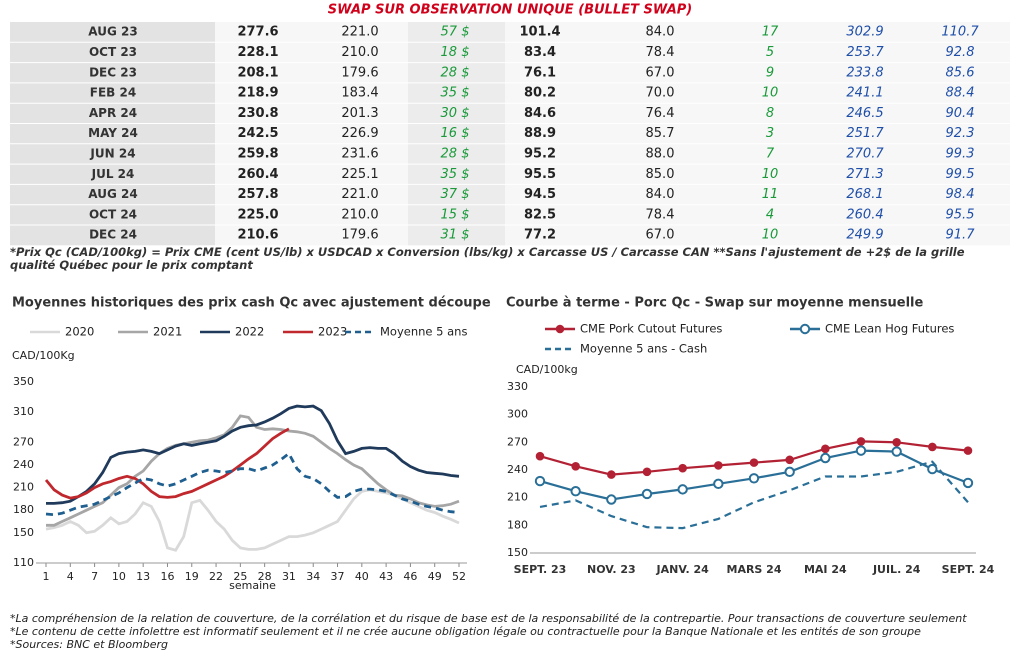  Describe the element at coordinates (112, 153) in the screenshot. I see `table-cell: JUN 24` at that location.